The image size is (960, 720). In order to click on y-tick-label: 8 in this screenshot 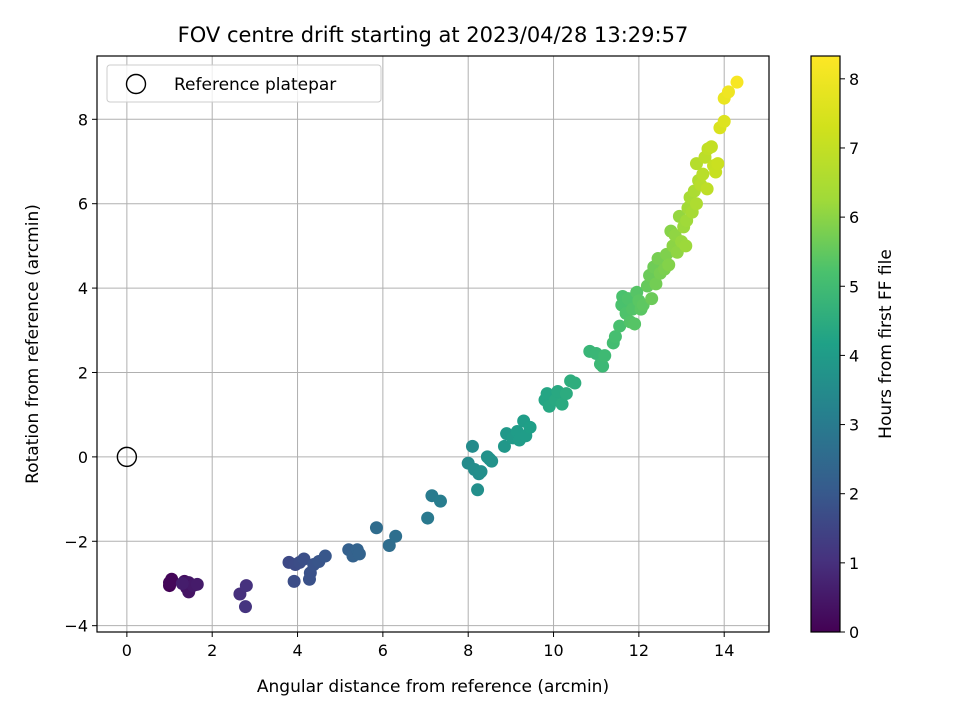, I will do `click(83, 119)`.